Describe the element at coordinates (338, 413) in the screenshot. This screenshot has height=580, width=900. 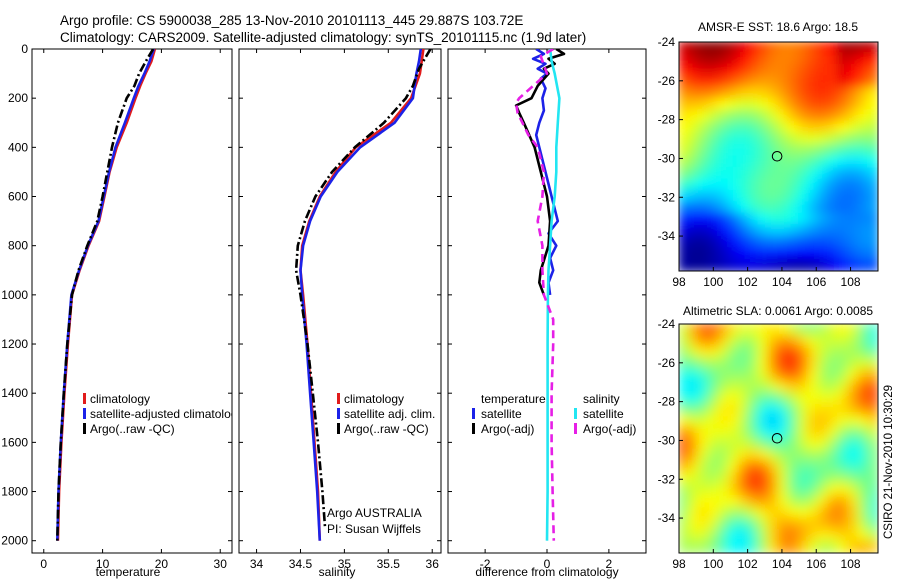
I see `legend-swatch-satellite` at that location.